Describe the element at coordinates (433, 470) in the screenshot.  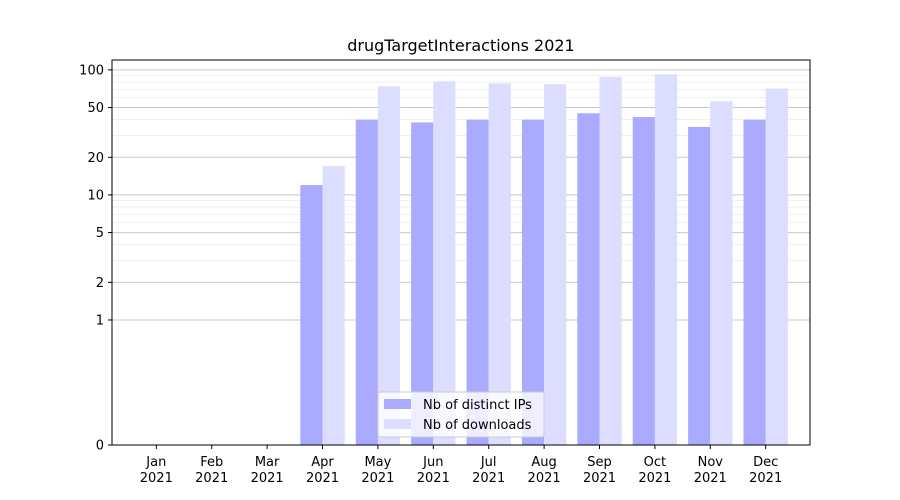
I see `x-tick-label: Jun 2021` at that location.